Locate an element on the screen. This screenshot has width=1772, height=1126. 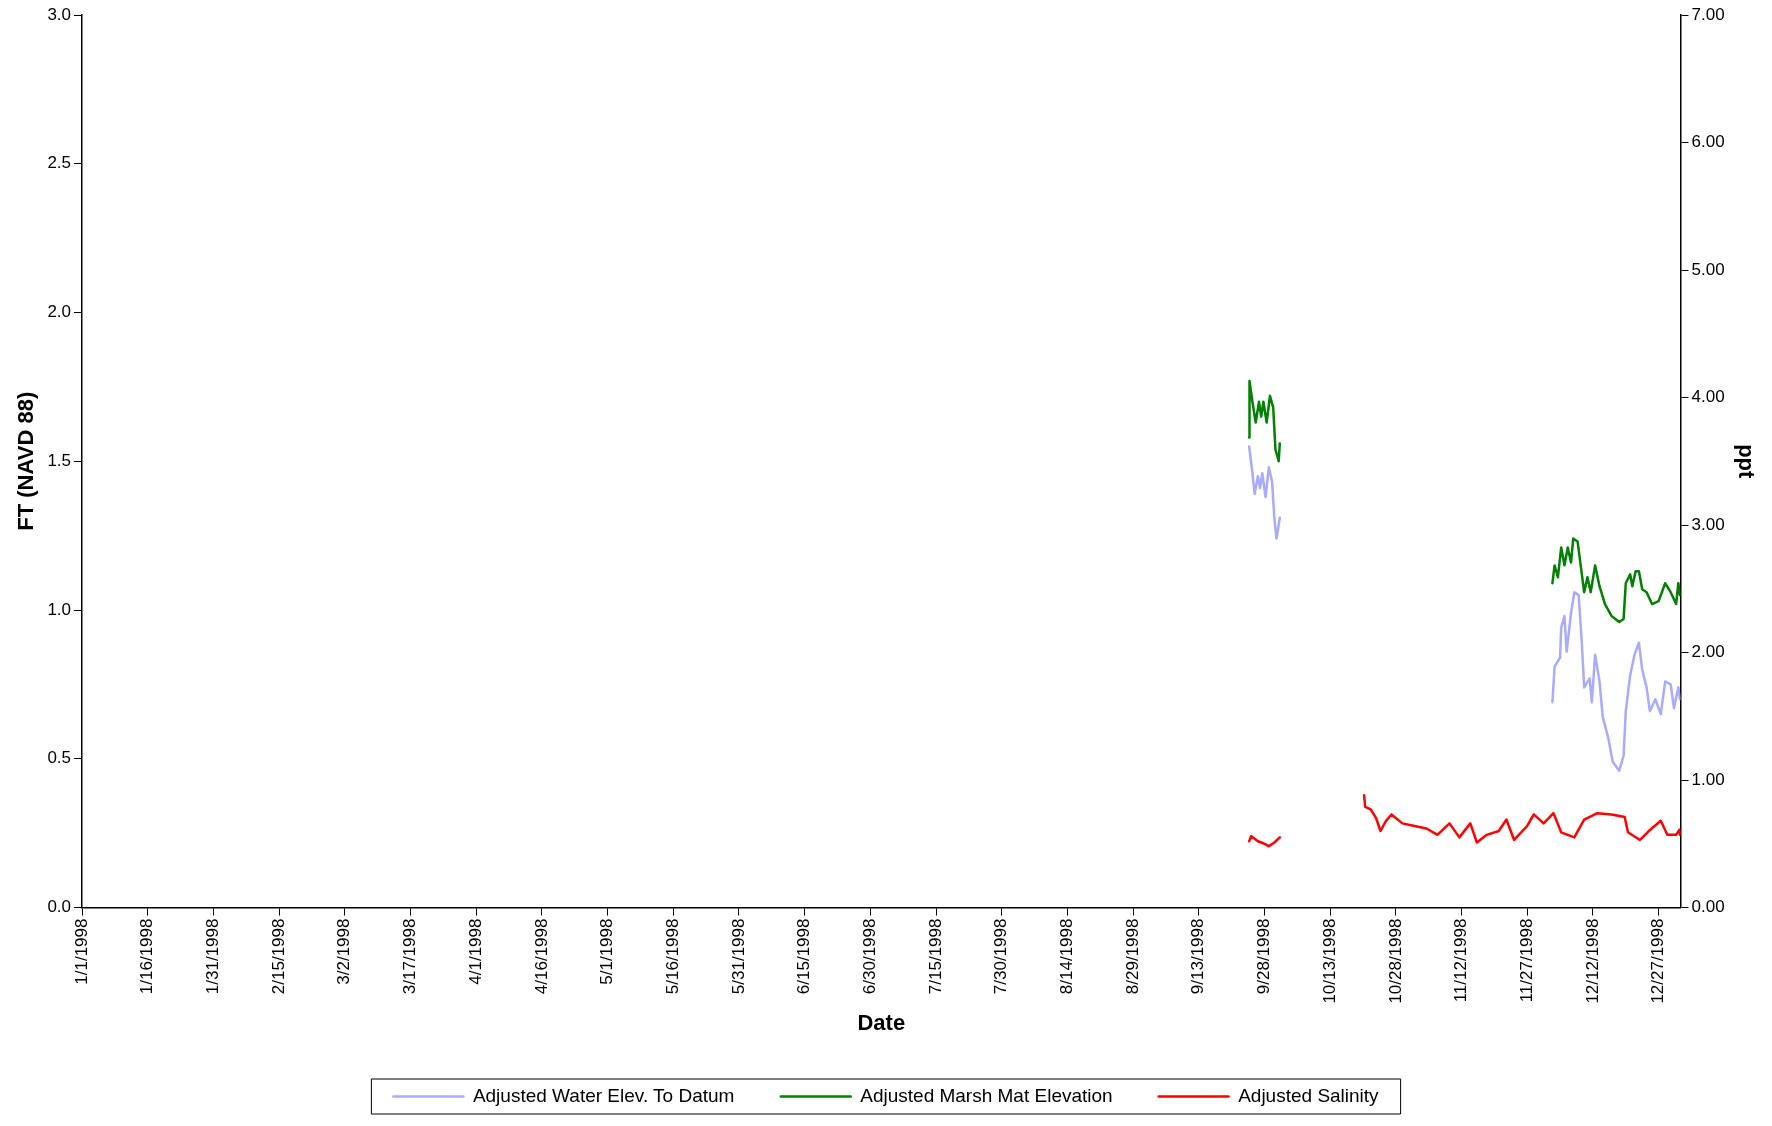
y2-tick-label: 1.00 is located at coordinates (1708, 779).